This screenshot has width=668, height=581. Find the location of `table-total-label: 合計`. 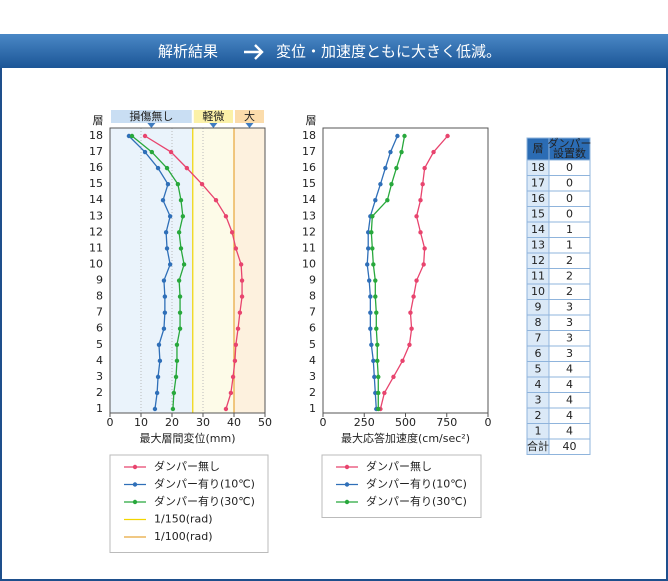

table-total-label: 合計 is located at coordinates (538, 446).